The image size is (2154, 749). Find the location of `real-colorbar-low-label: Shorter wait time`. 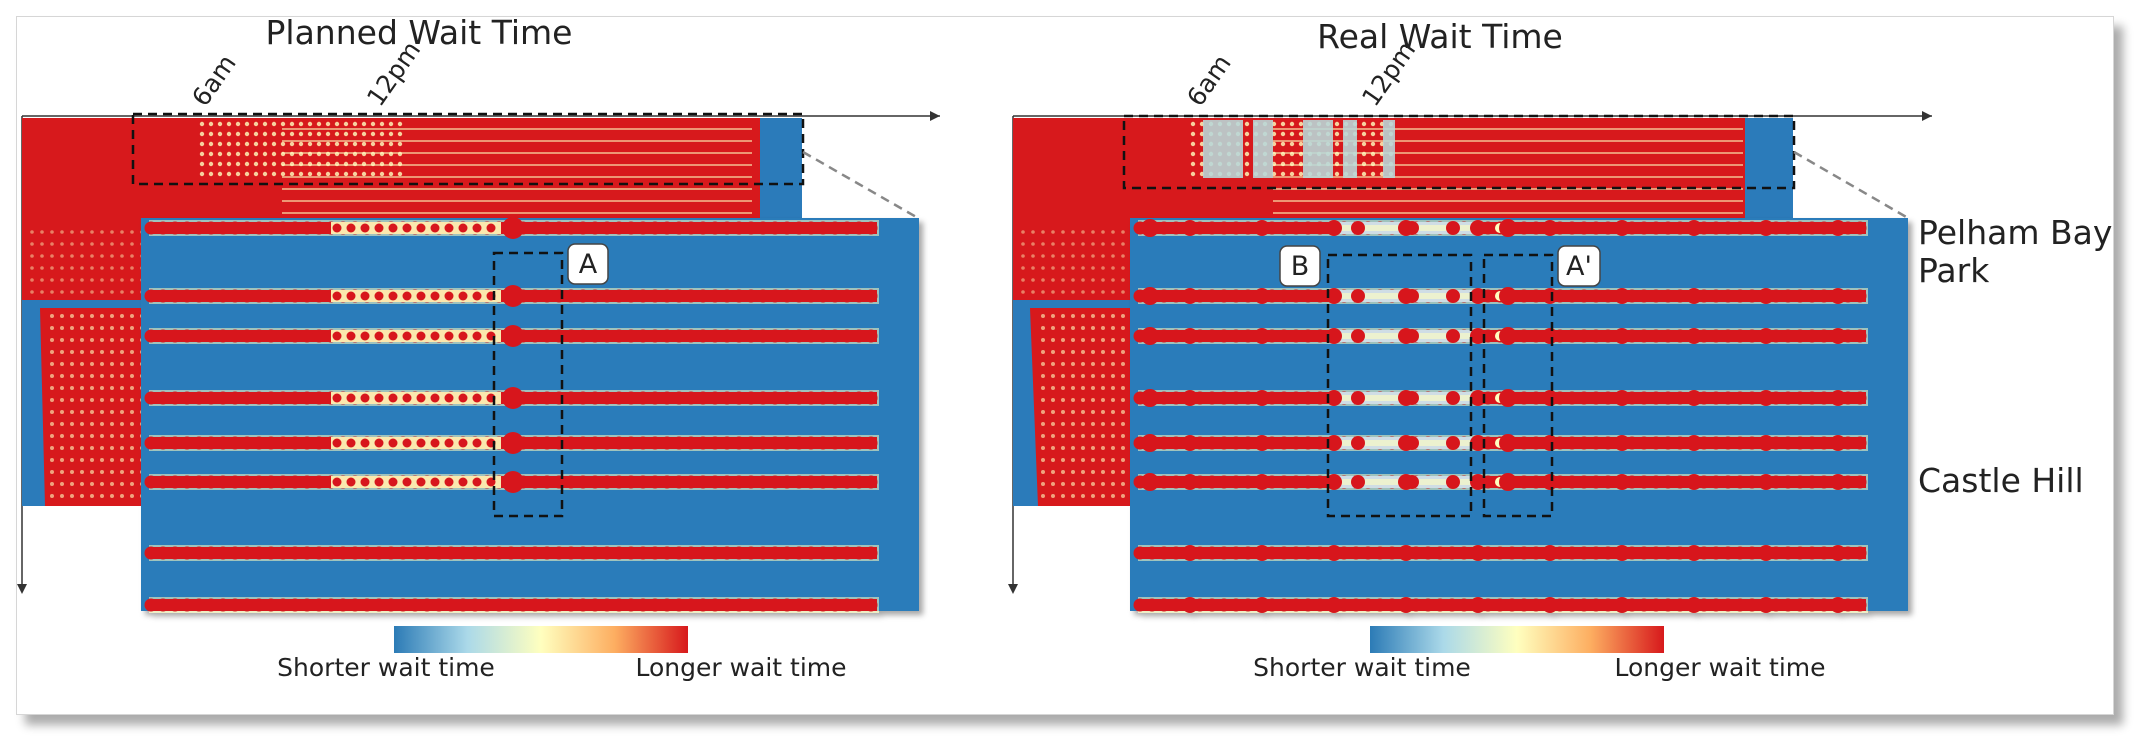

real-colorbar-low-label: Shorter wait time is located at coordinates (1362, 667).